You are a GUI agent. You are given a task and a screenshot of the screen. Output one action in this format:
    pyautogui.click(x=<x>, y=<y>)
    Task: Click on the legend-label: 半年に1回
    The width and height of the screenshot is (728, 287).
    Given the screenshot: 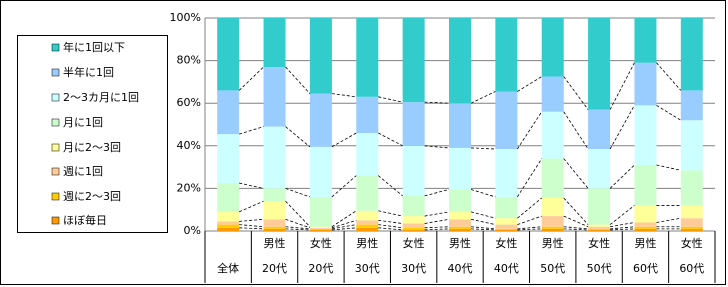 What is the action you would take?
    pyautogui.click(x=88, y=72)
    